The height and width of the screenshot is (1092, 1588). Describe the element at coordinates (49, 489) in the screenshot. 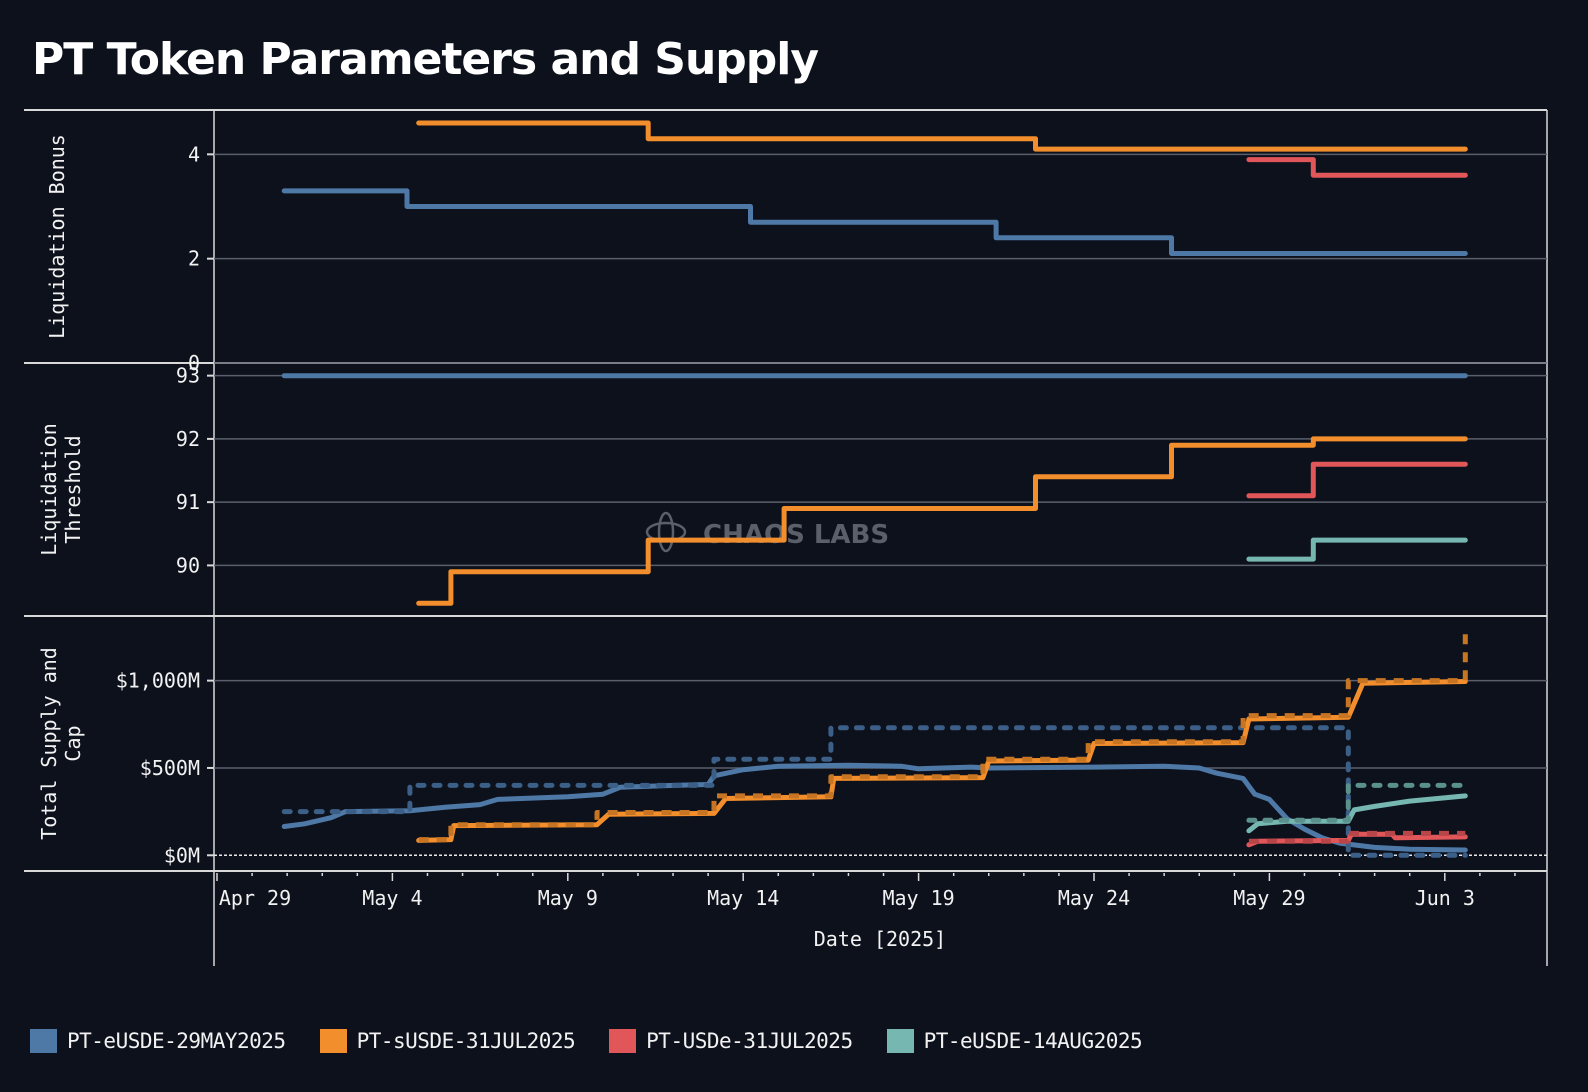

I see `y-axis-label-line: Liquidation` at that location.